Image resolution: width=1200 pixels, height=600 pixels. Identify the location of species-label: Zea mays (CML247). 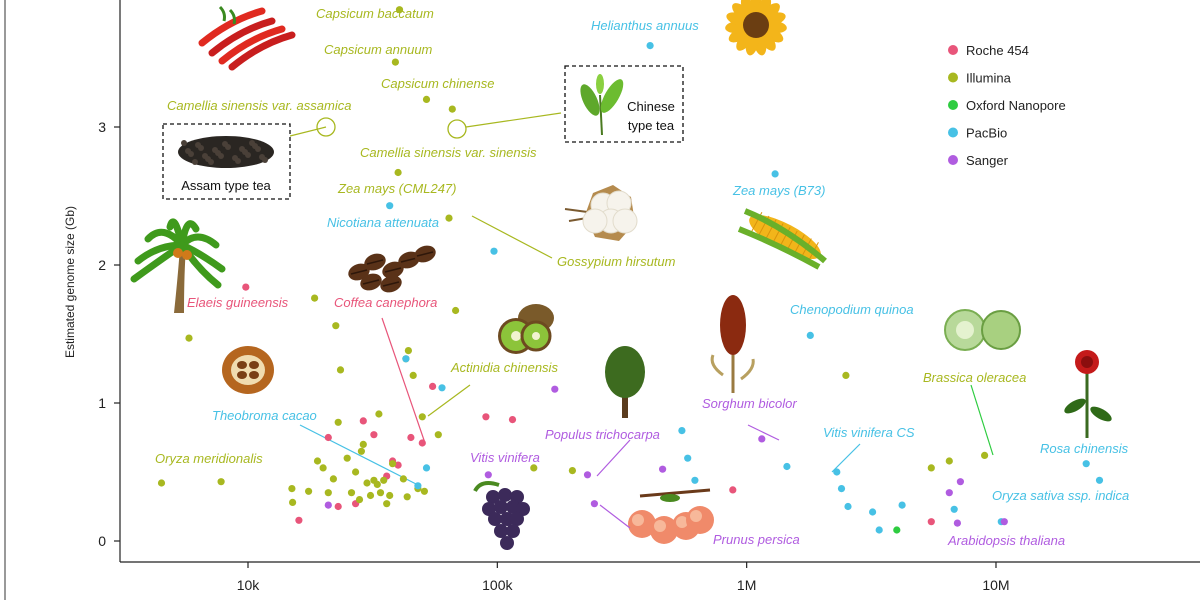
(396, 188).